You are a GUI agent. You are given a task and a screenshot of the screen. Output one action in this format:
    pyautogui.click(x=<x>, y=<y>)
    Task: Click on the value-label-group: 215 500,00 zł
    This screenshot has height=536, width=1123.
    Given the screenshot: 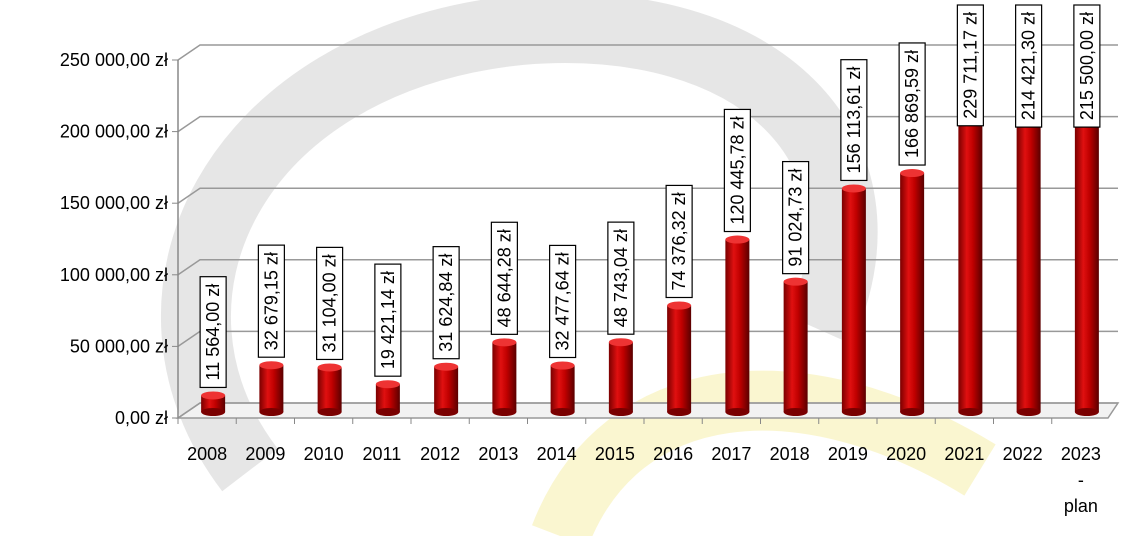 What is the action you would take?
    pyautogui.click(x=1087, y=66)
    